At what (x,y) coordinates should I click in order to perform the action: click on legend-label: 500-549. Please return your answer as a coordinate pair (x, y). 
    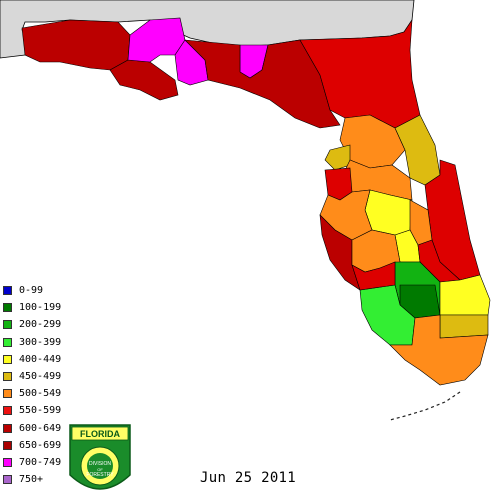
    Looking at the image, I should click on (40, 394).